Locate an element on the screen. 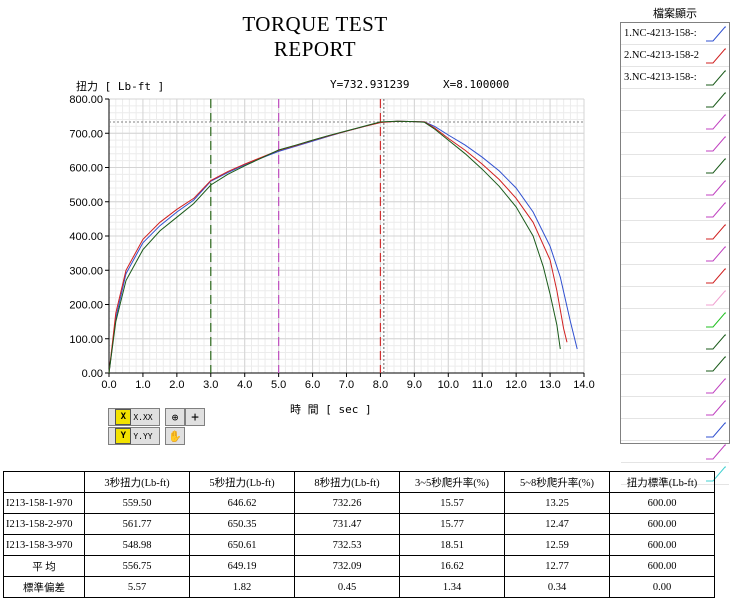 The height and width of the screenshot is (600, 736). y-tick-label: 400.00 is located at coordinates (86, 237).